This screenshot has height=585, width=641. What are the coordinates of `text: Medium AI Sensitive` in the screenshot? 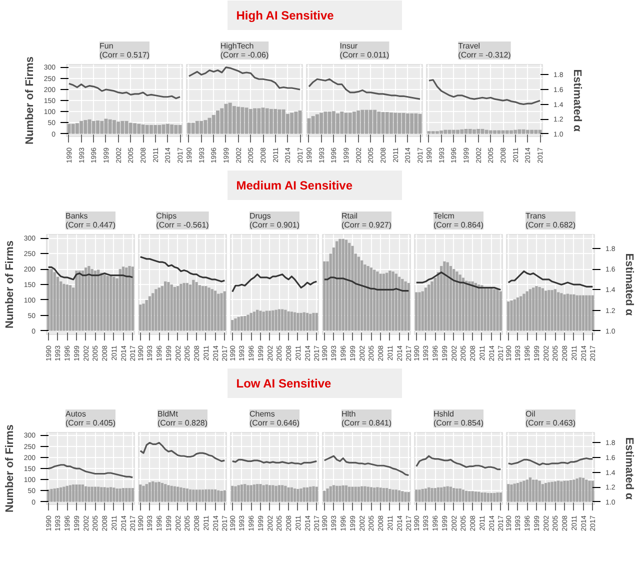 It's located at (294, 185).